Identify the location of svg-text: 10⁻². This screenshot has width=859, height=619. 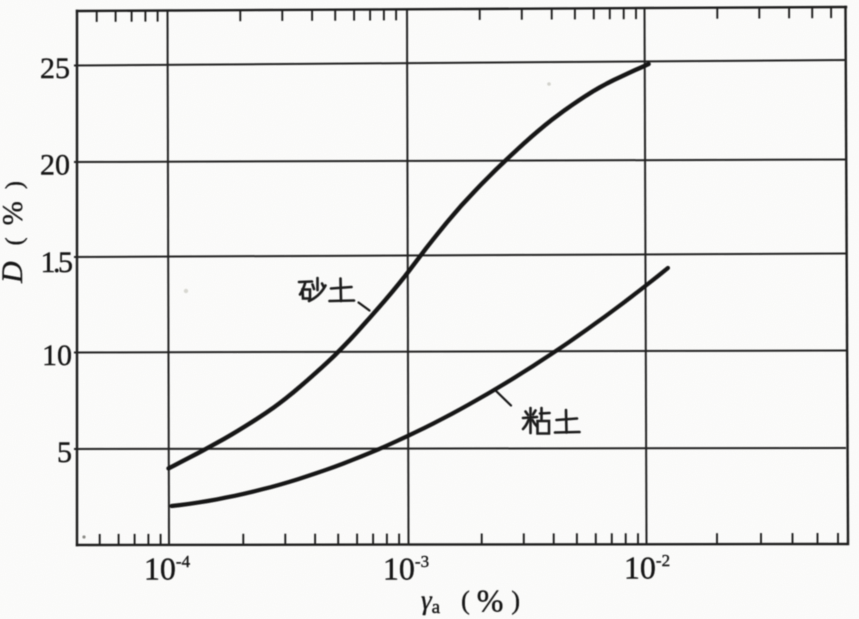
(647, 568).